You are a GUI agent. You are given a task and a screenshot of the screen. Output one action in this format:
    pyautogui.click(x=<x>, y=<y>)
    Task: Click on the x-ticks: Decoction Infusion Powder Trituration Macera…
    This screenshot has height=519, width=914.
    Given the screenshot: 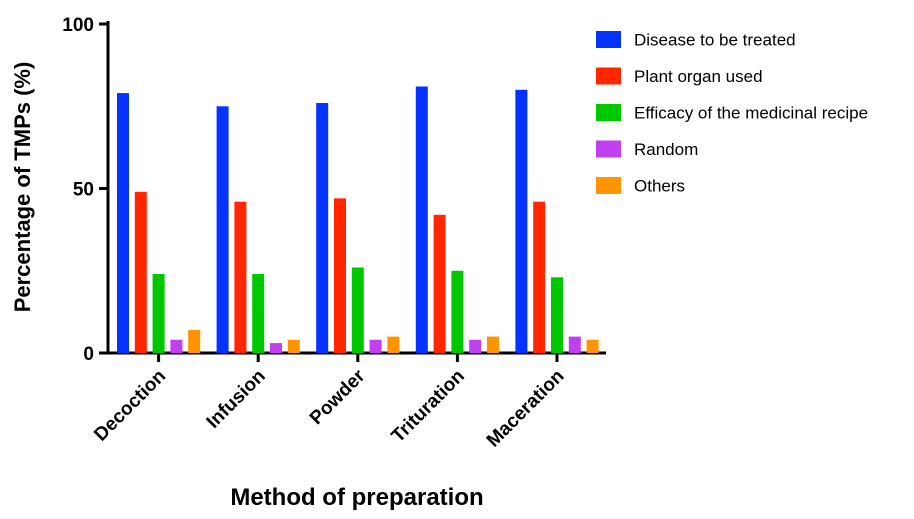 What is the action you would take?
    pyautogui.click(x=329, y=402)
    